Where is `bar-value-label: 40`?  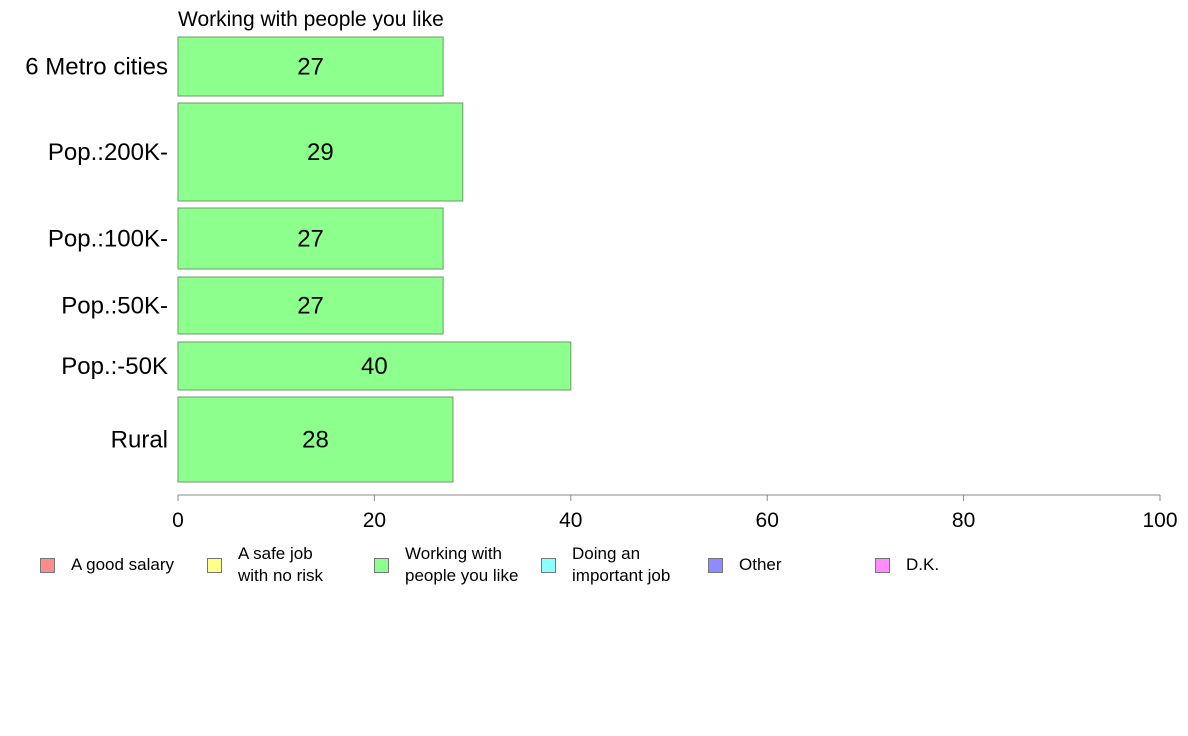
bar-value-label: 40 is located at coordinates (374, 366).